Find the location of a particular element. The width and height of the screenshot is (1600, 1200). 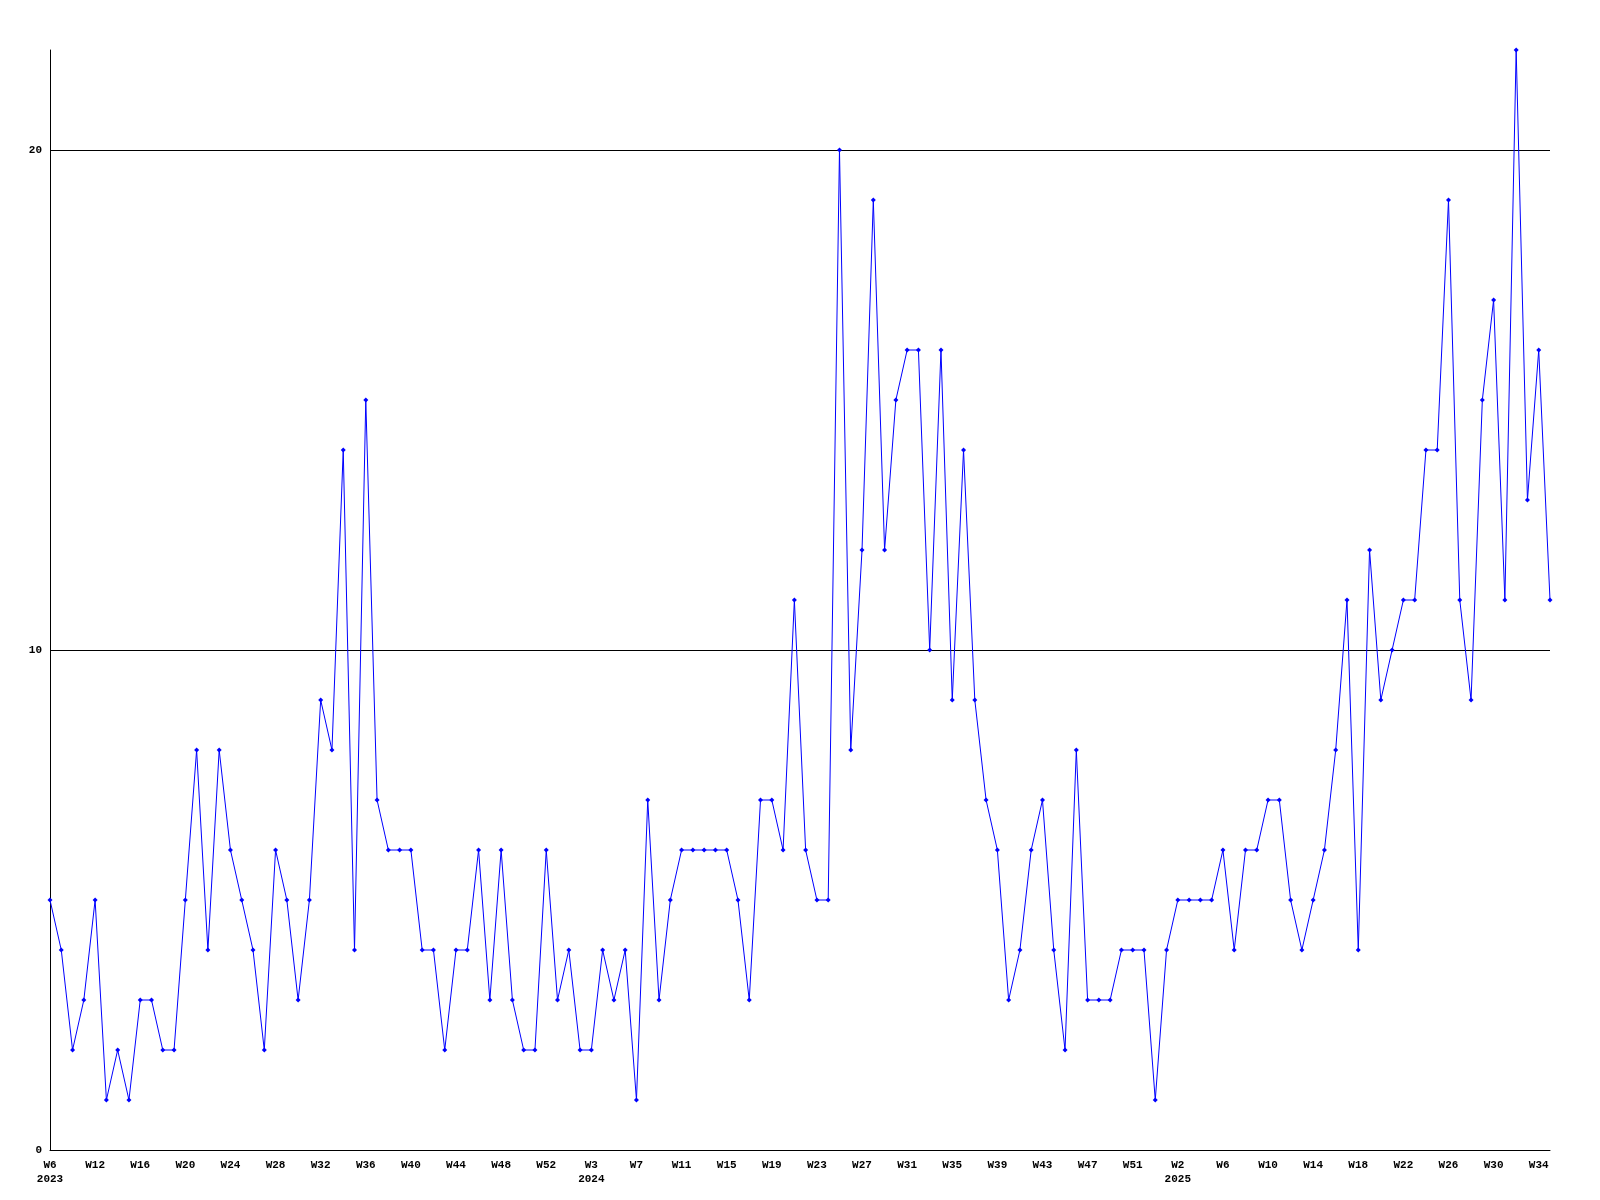

x-tick-label: W44 is located at coordinates (456, 1165).